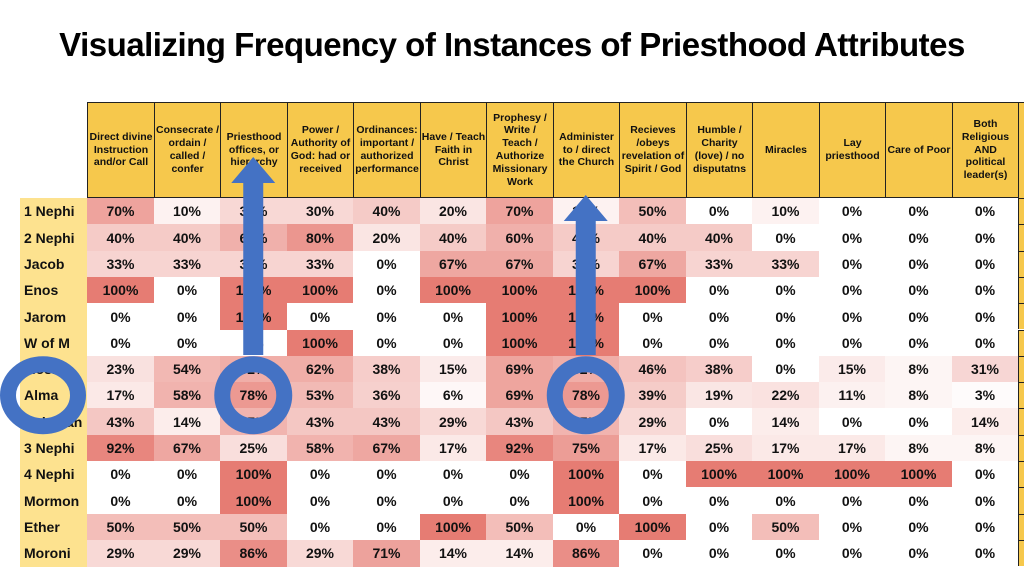  What do you see at coordinates (253, 369) in the screenshot?
I see `heatmap-cell: 62%` at bounding box center [253, 369].